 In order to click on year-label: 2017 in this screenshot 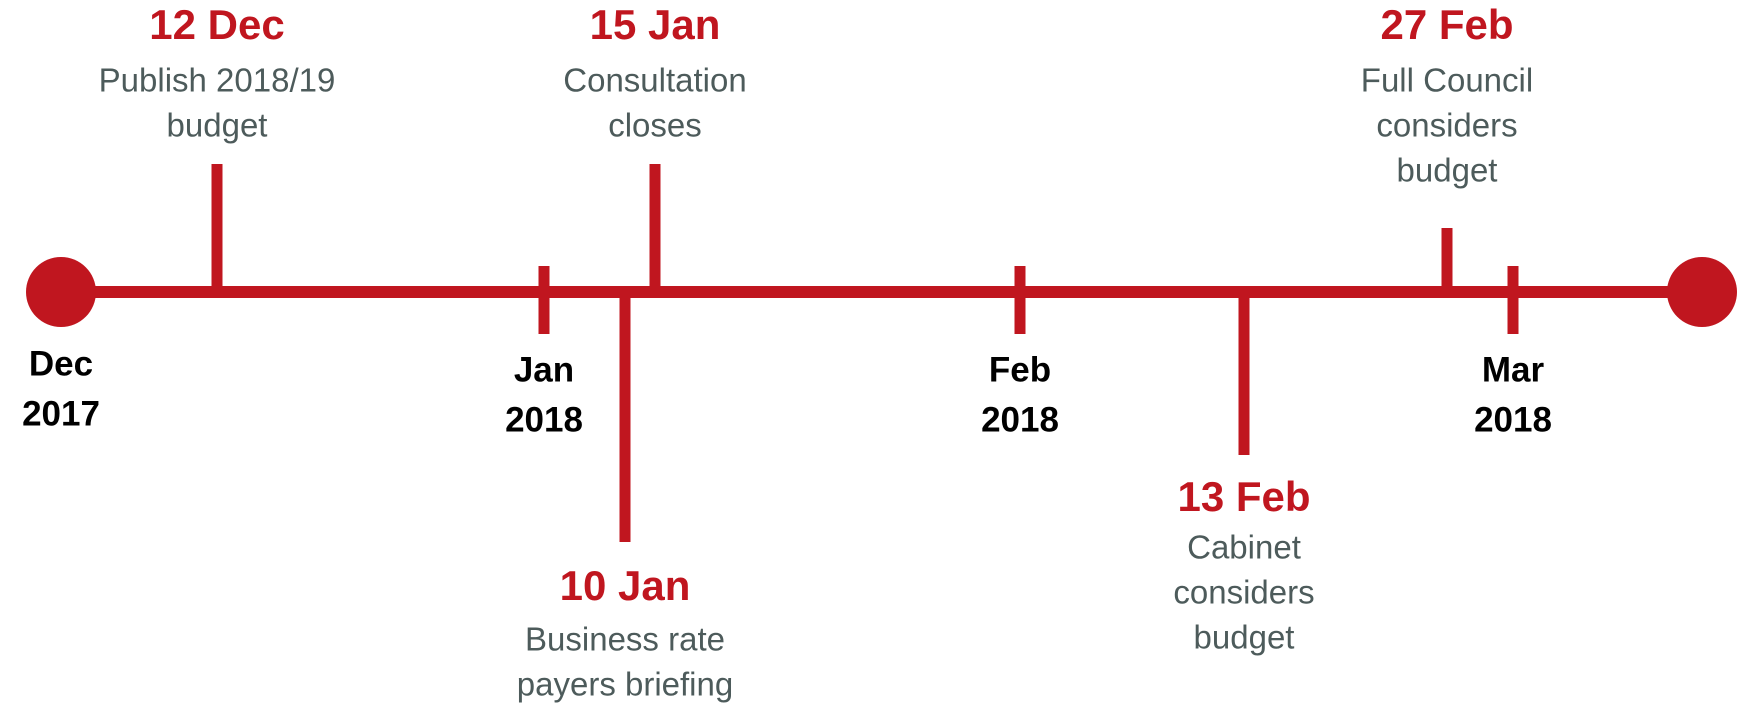, I will do `click(61, 413)`.